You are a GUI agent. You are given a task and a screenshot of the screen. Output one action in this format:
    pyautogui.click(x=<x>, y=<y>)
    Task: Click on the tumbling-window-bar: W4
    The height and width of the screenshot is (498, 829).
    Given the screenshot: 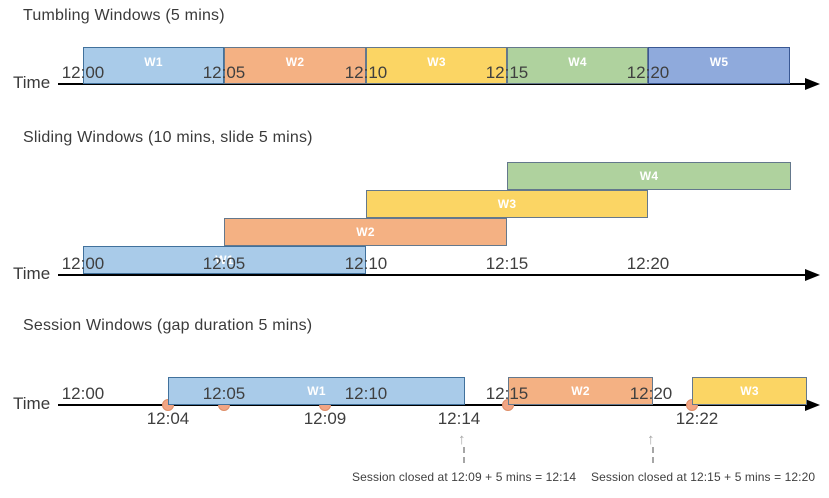 What is the action you would take?
    pyautogui.click(x=577, y=65)
    